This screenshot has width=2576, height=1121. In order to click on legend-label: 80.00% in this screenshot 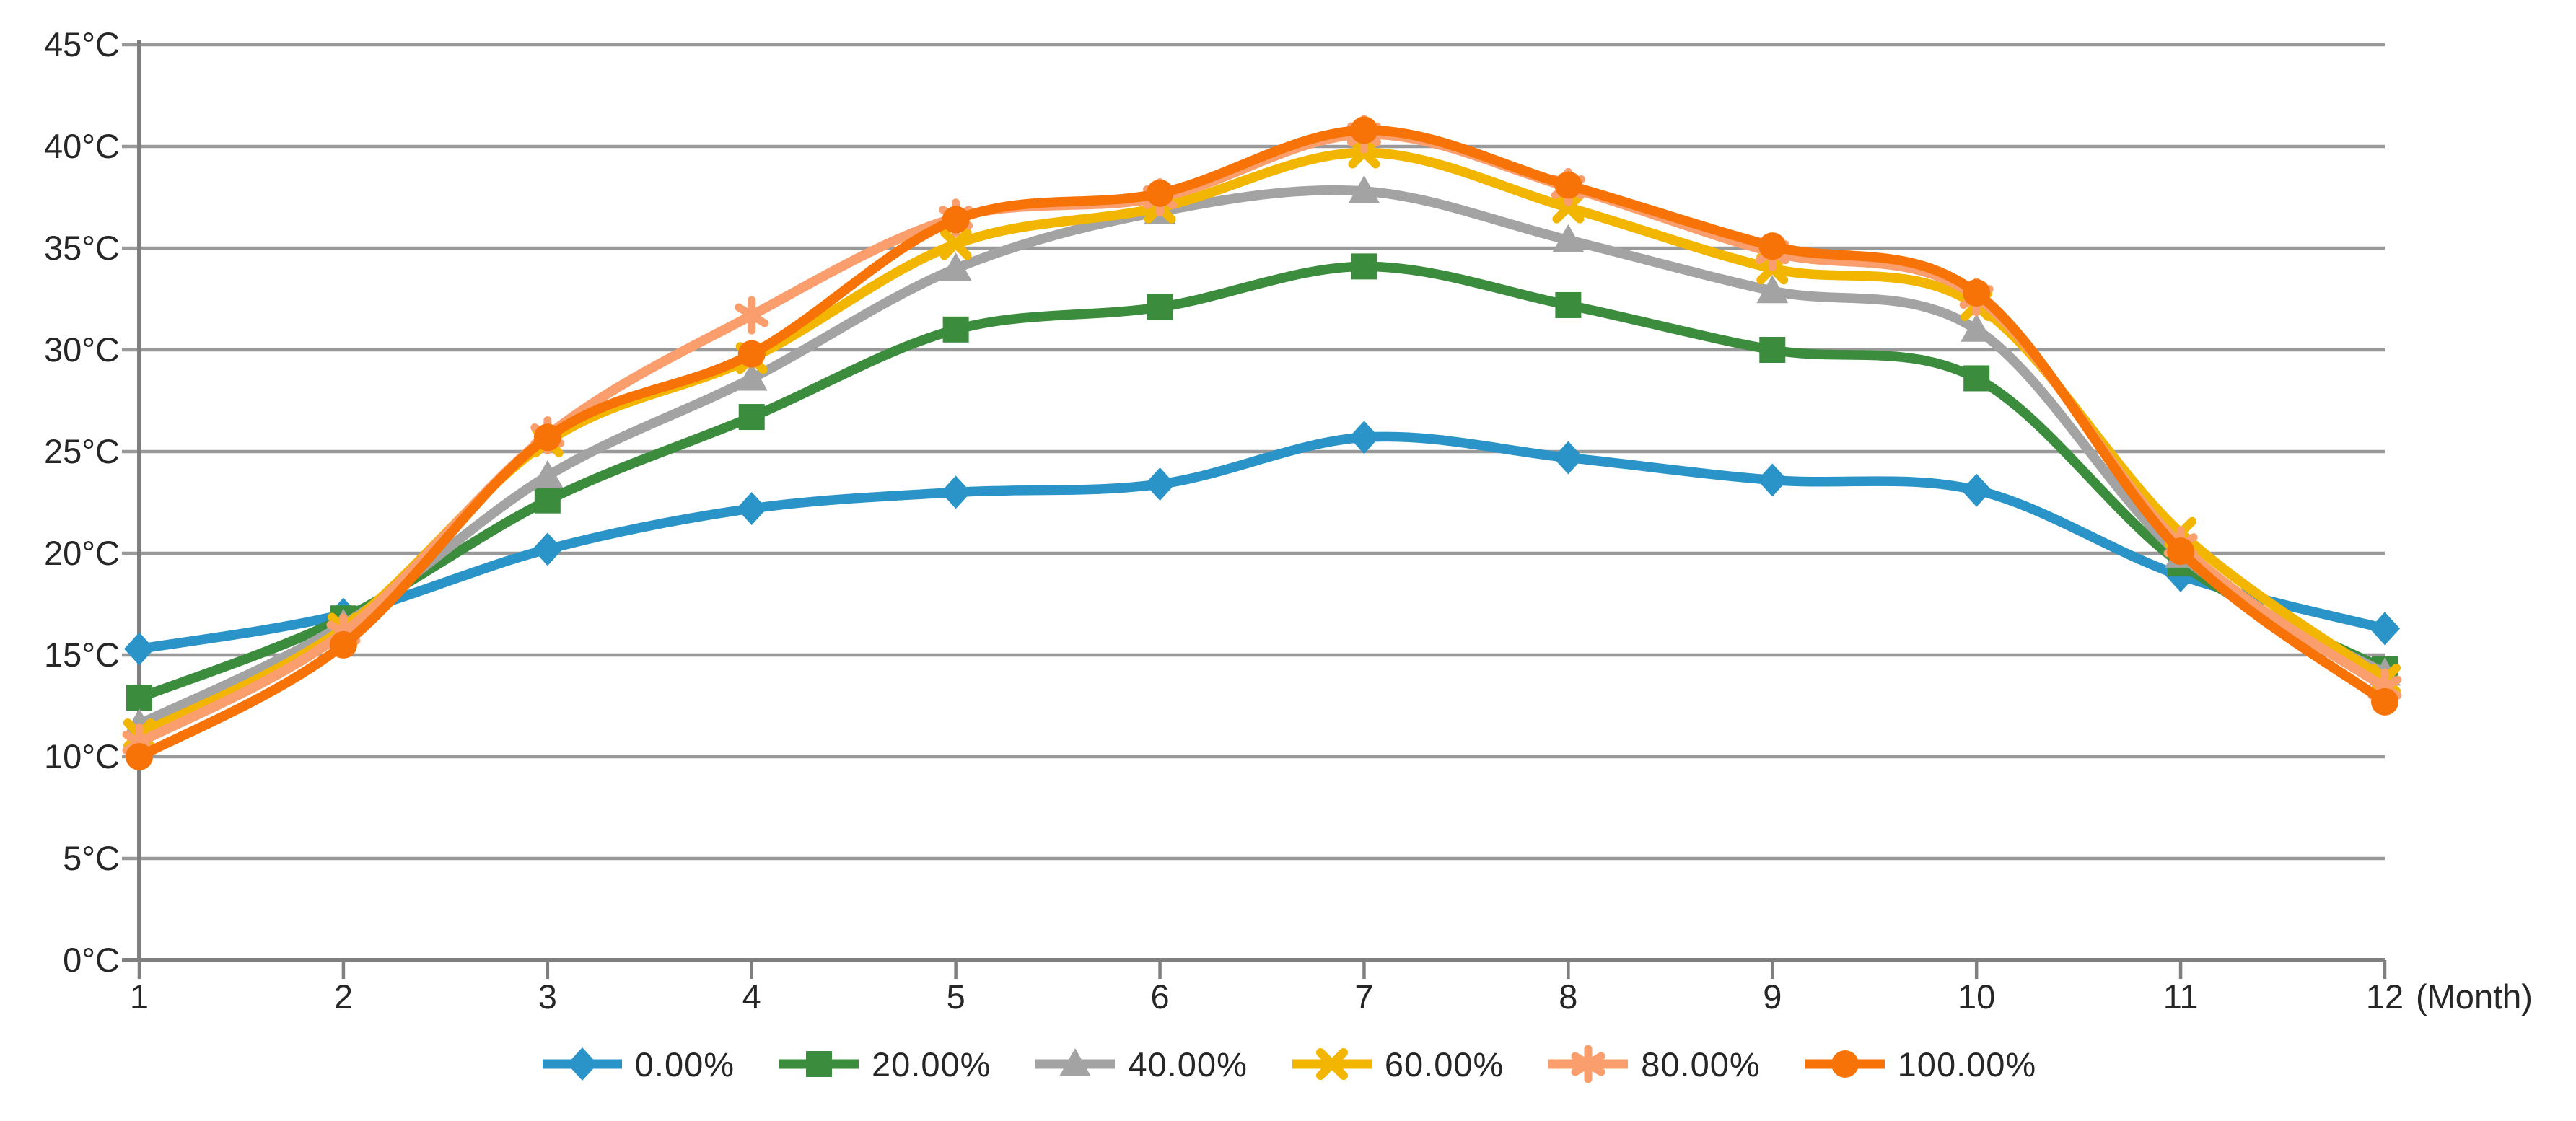, I will do `click(1701, 1064)`.